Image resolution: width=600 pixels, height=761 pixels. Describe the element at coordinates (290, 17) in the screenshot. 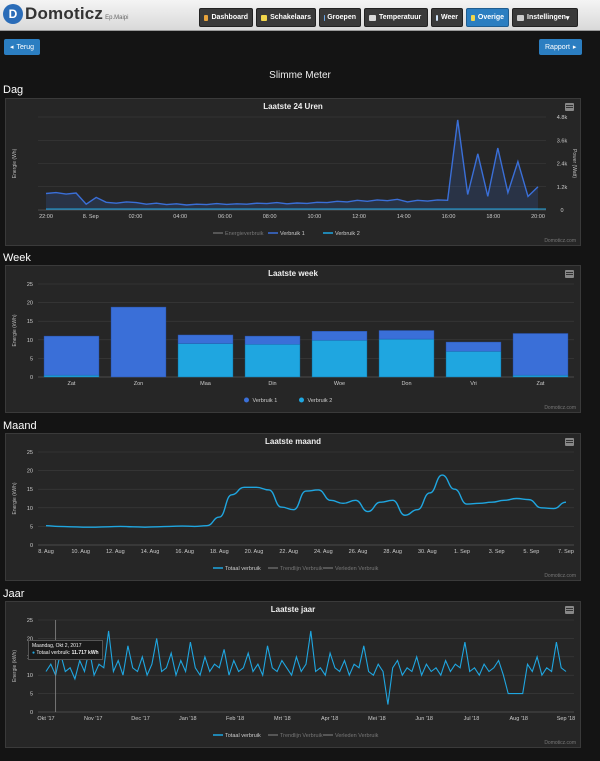

I see `nav-label: Schakelaars` at that location.